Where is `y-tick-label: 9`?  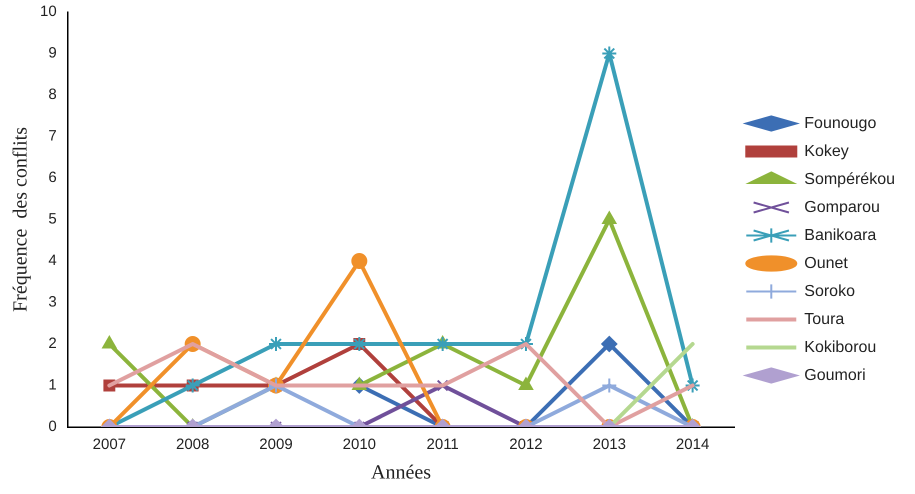 y-tick-label: 9 is located at coordinates (52, 53).